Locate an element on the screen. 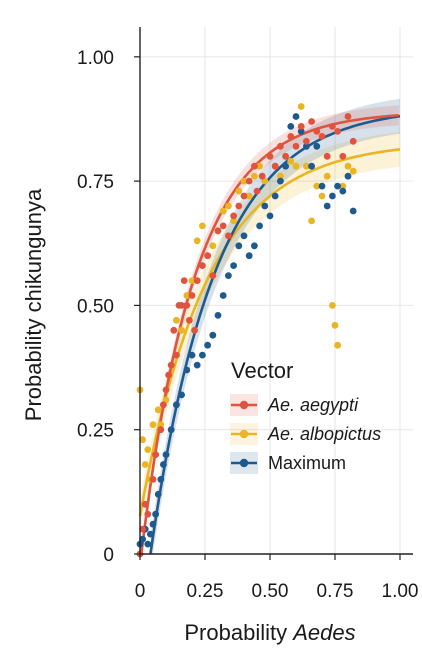 Image resolution: width=422 pixels, height=651 pixels. y-tick-label-0: 0 is located at coordinates (108, 555).